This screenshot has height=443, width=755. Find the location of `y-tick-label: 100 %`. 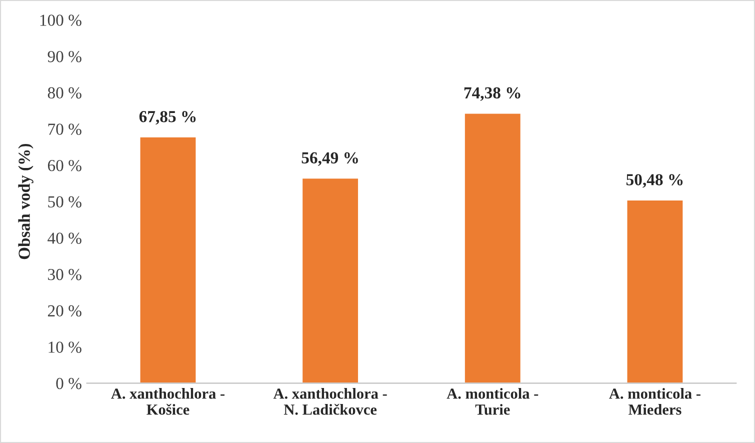

y-tick-label: 100 % is located at coordinates (61, 20).